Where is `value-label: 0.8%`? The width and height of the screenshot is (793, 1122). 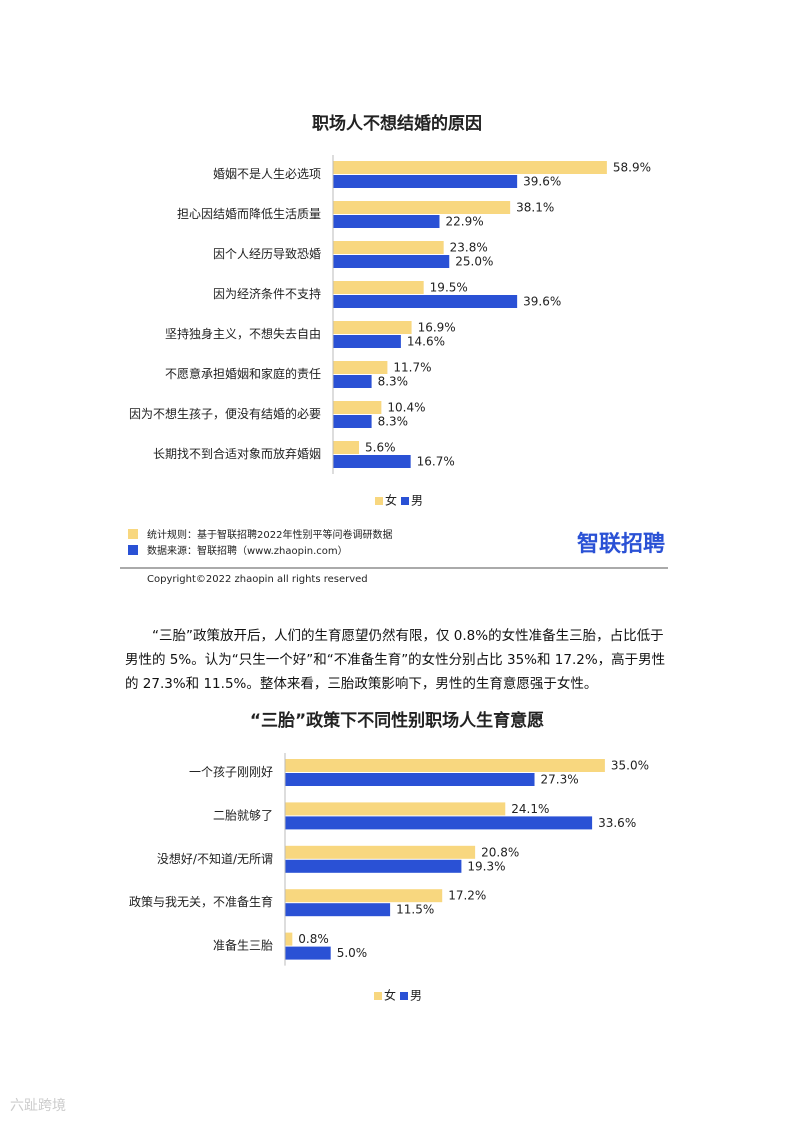 value-label: 0.8% is located at coordinates (313, 939).